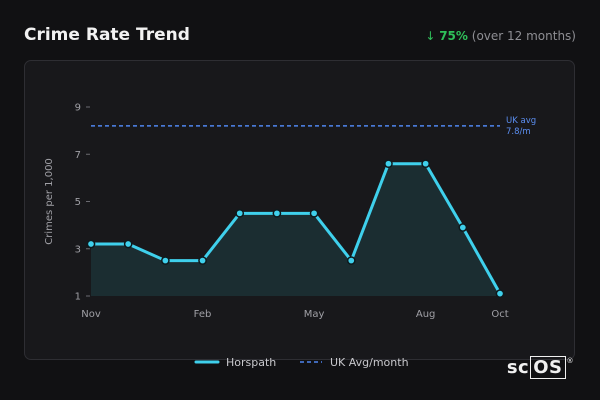  I want to click on y-tick-label: 3, so click(78, 249).